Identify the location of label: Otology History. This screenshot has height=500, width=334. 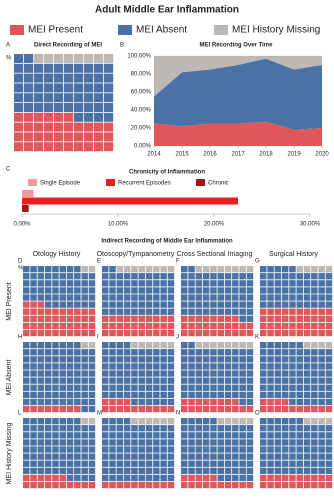
(57, 254).